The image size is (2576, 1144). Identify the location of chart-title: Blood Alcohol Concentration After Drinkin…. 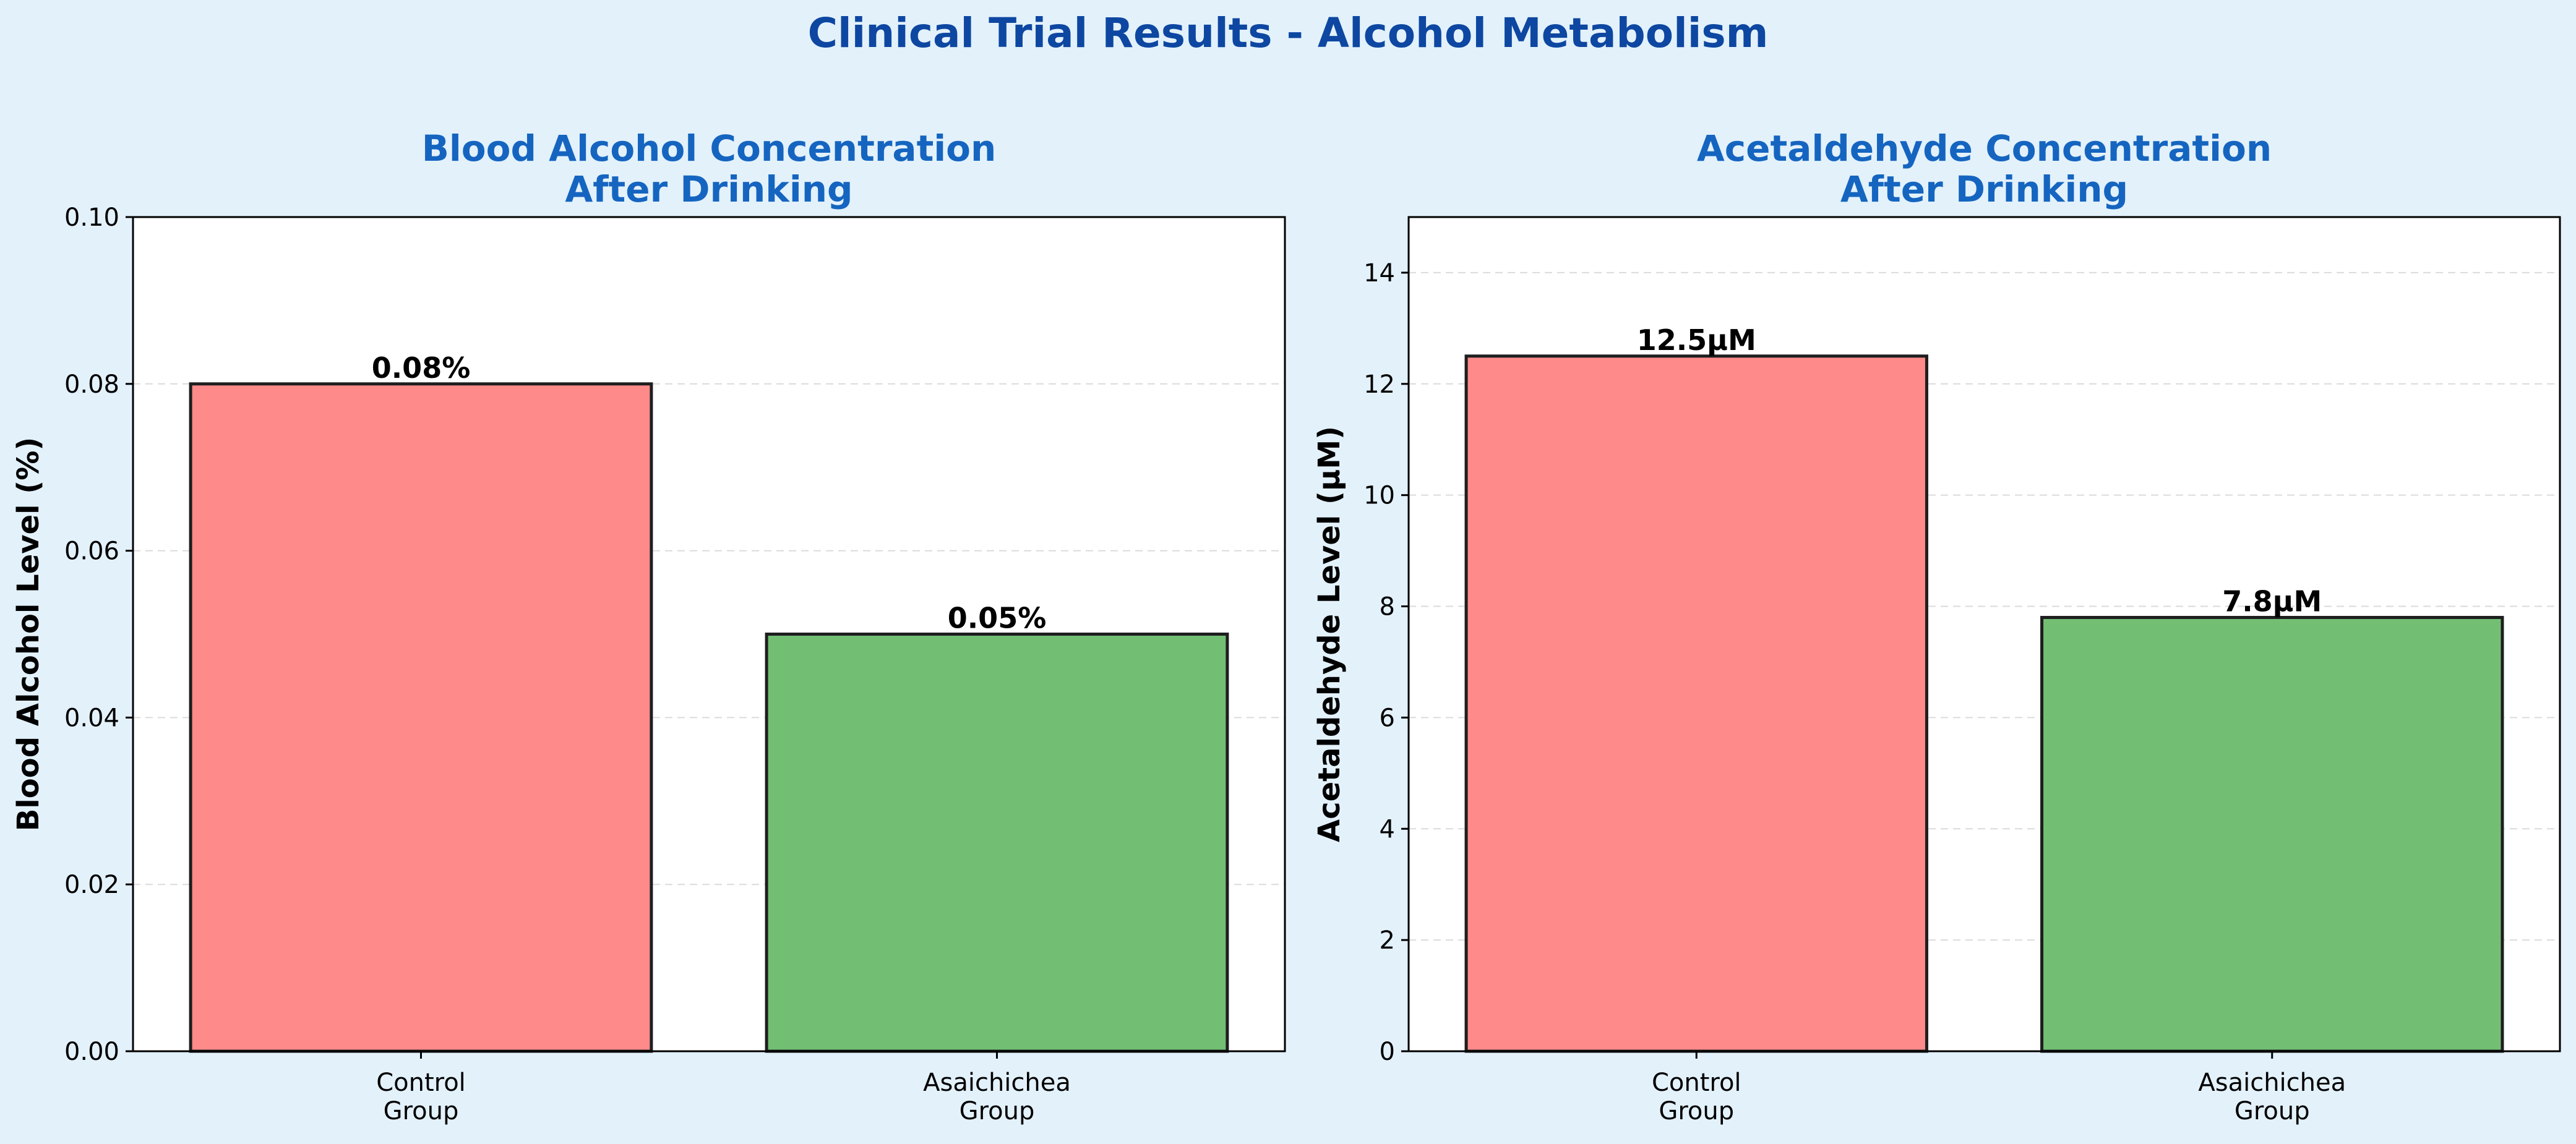
(709, 168).